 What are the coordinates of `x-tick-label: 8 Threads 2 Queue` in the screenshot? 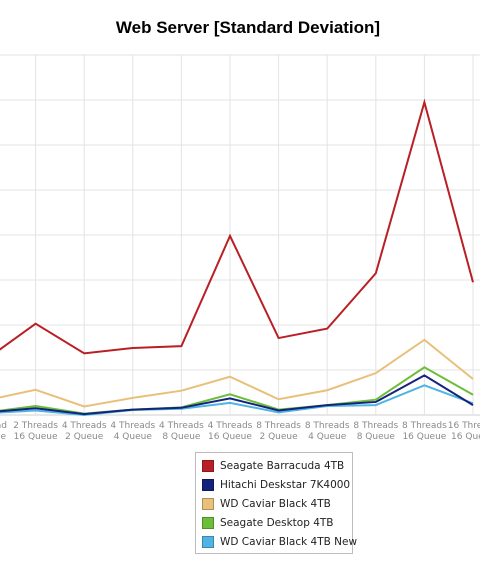 It's located at (278, 431).